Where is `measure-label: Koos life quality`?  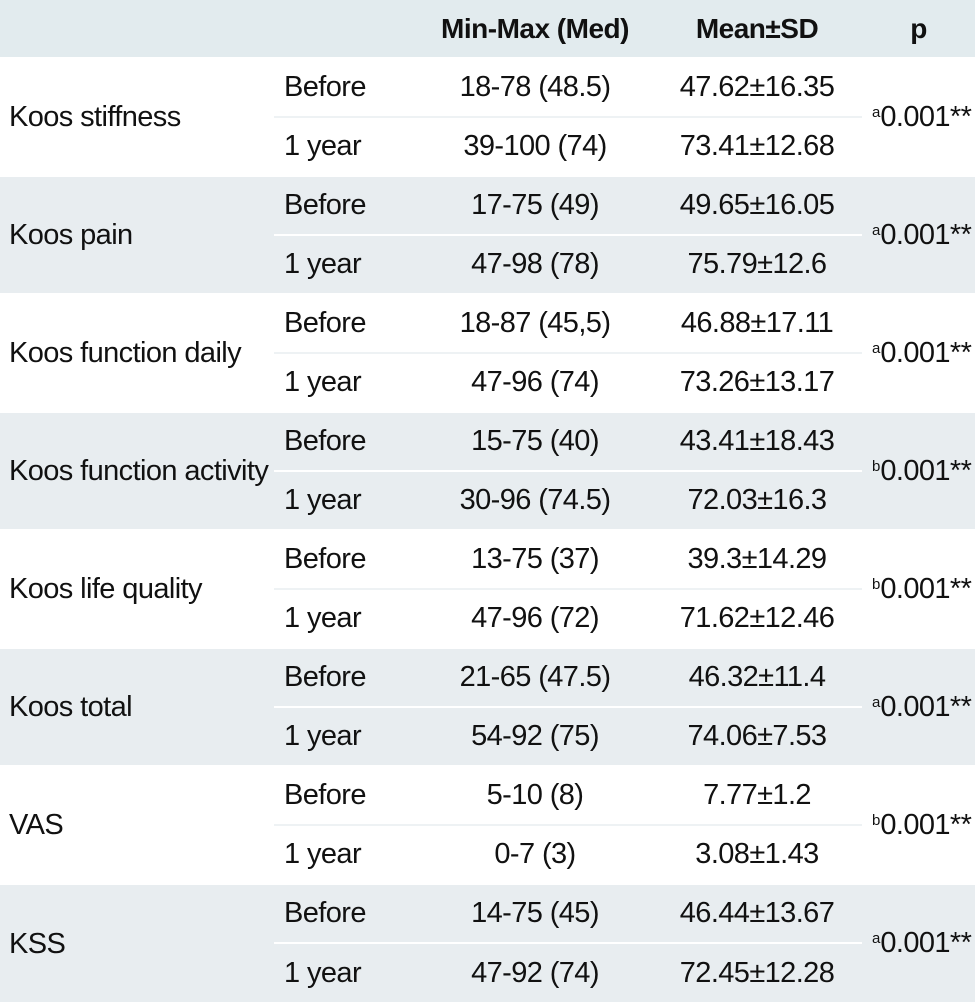
measure-label: Koos life quality is located at coordinates (137, 588).